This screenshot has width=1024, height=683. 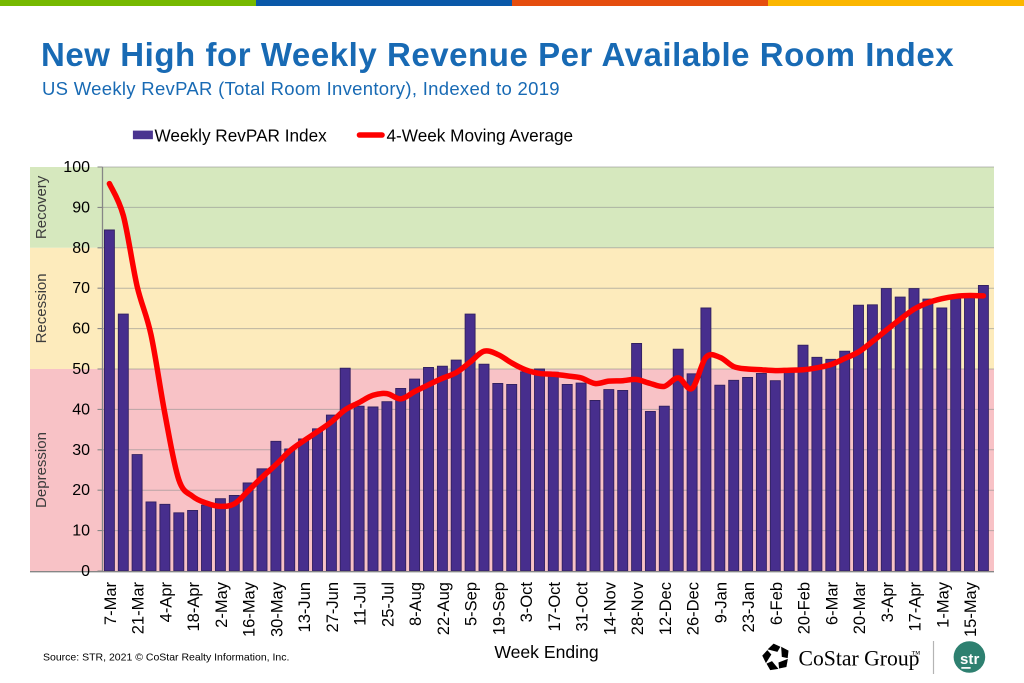 I want to click on svg-text: 11-Jul, so click(x=361, y=604).